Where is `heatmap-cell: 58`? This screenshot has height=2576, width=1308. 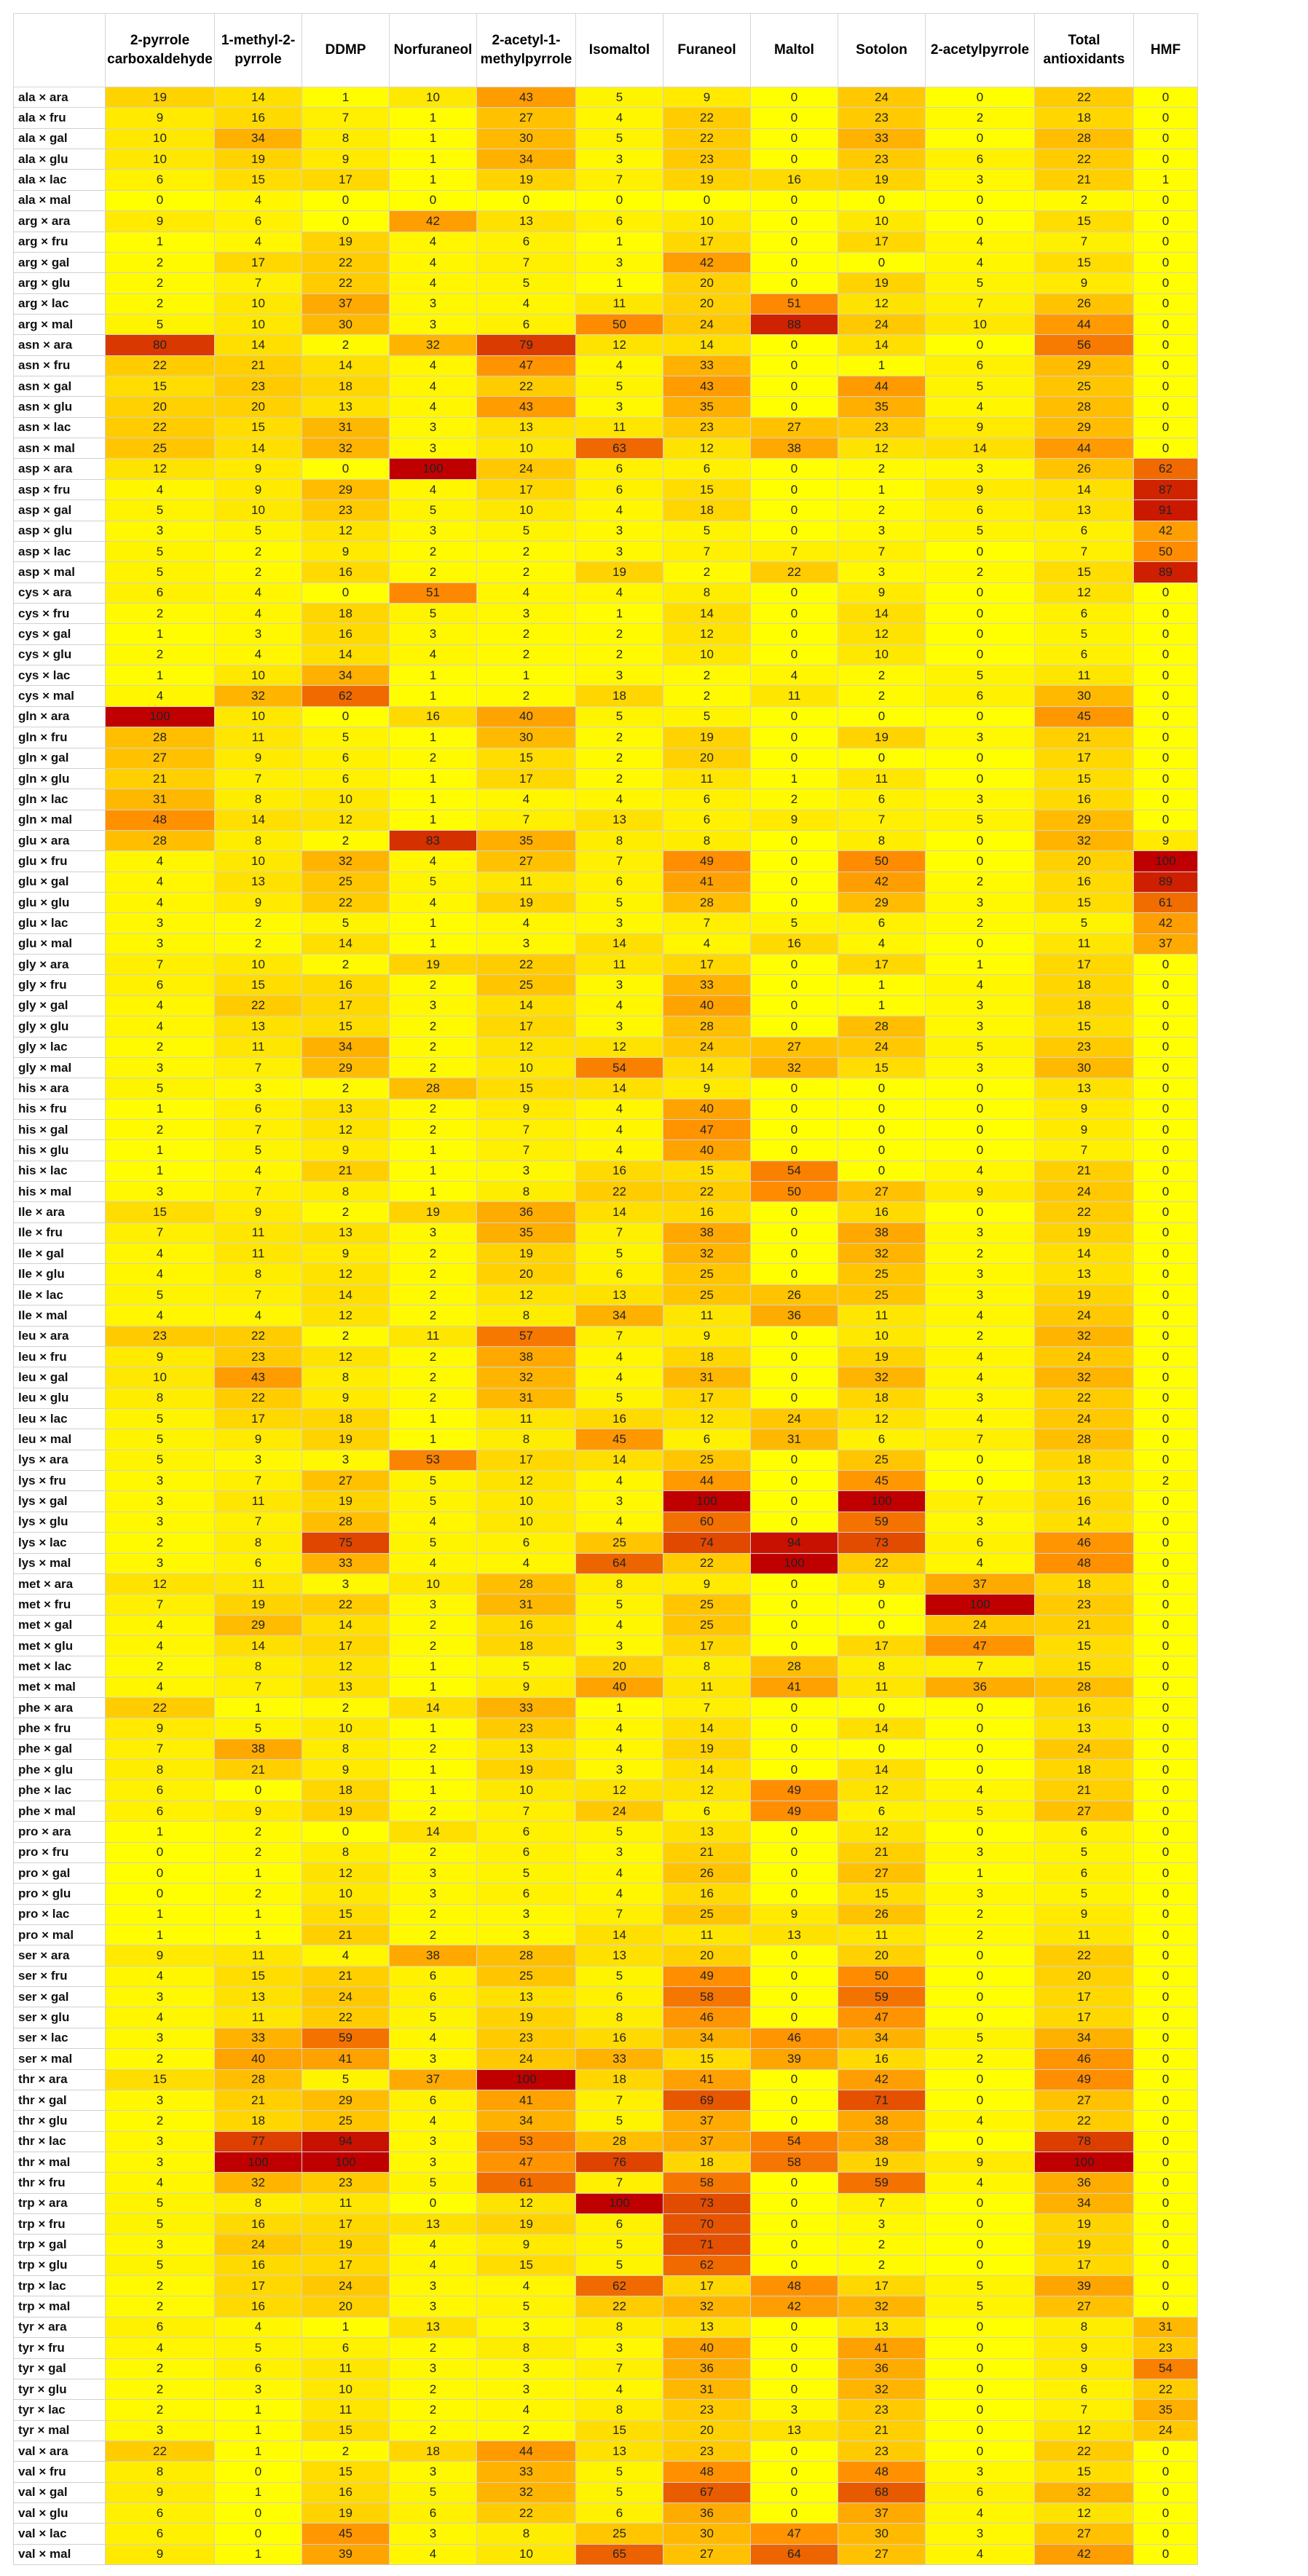 heatmap-cell: 58 is located at coordinates (794, 2162).